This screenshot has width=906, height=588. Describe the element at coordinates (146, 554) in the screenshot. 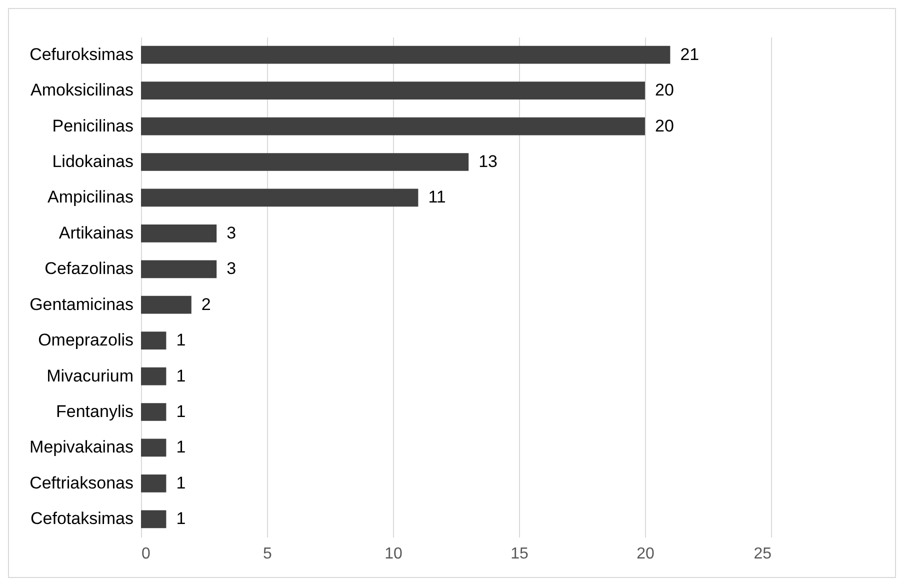

I see `x-tick-label: 0` at that location.